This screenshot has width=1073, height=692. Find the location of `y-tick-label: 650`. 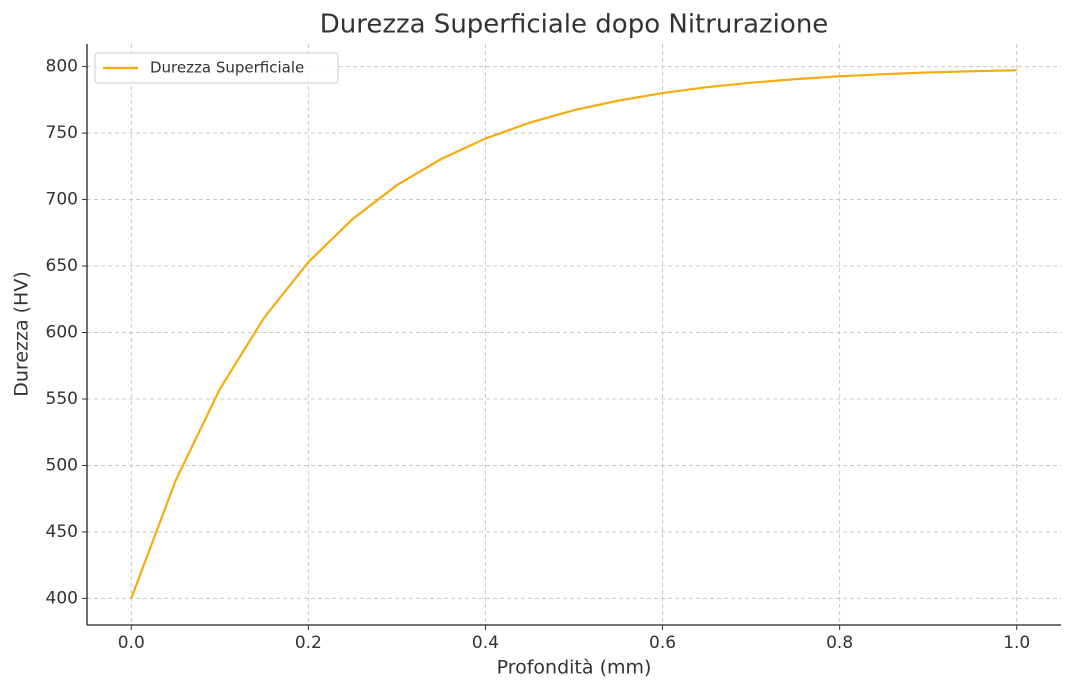

y-tick-label: 650 is located at coordinates (62, 266).